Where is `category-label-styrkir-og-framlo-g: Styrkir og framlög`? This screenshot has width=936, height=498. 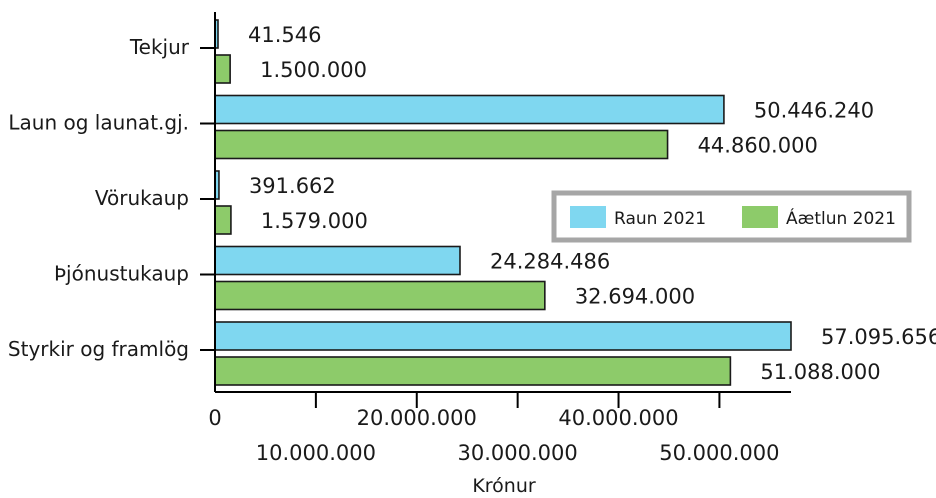 category-label-styrkir-og-framlo-g: Styrkir og framlög is located at coordinates (98, 349).